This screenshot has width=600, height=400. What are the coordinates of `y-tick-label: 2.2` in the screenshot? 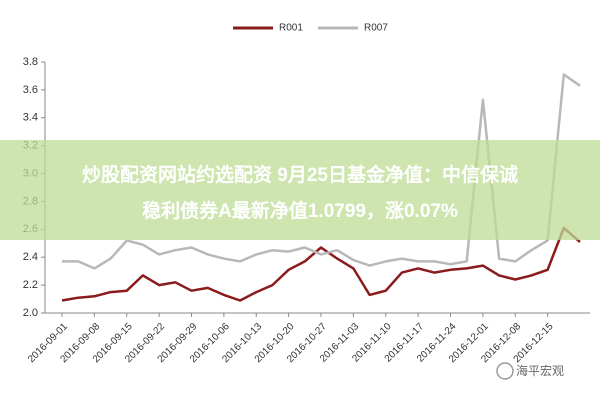 It's located at (30, 285).